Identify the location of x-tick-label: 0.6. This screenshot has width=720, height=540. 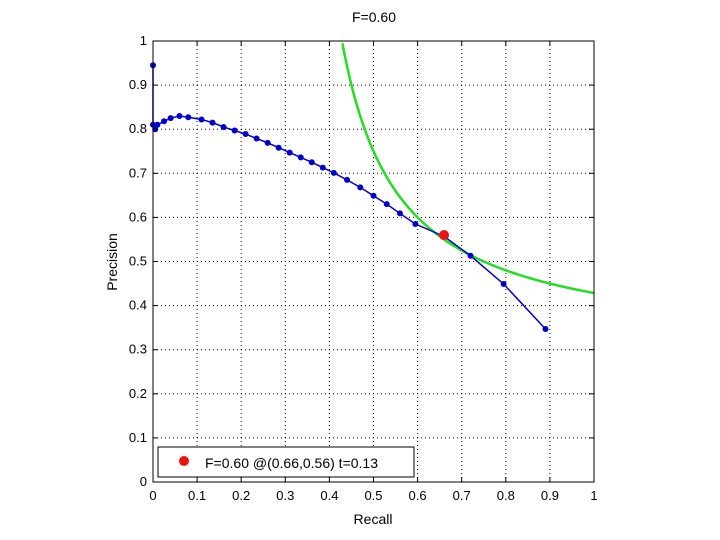
(418, 495).